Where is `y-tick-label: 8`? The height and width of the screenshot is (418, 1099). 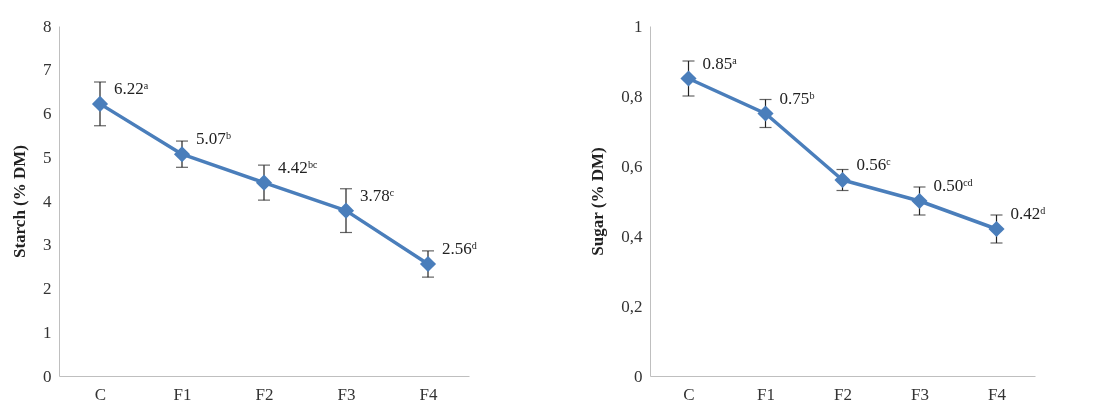
y-tick-label: 8 is located at coordinates (47, 26).